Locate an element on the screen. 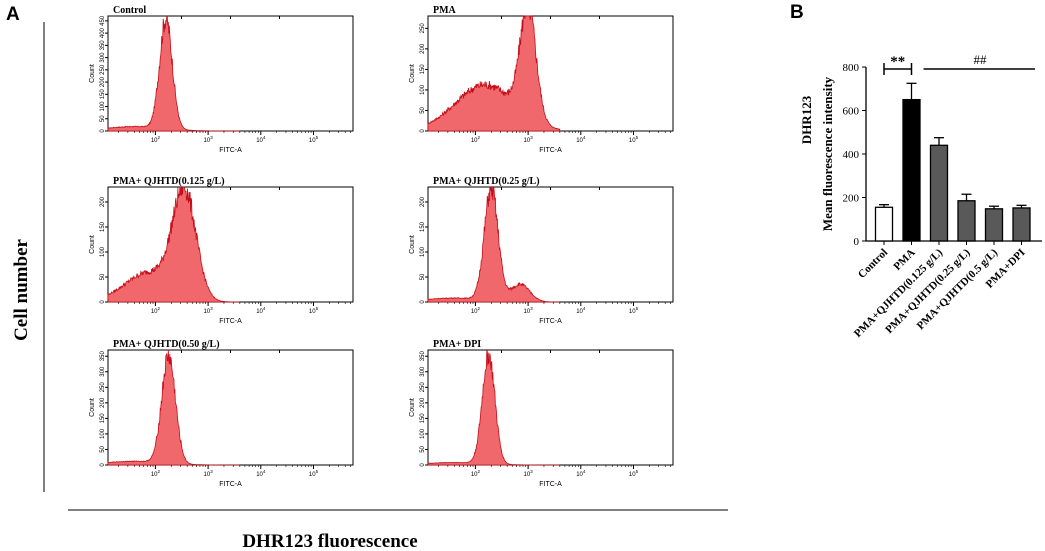 Image resolution: width=1045 pixels, height=551 pixels. panel-label-a: A is located at coordinates (13, 14).